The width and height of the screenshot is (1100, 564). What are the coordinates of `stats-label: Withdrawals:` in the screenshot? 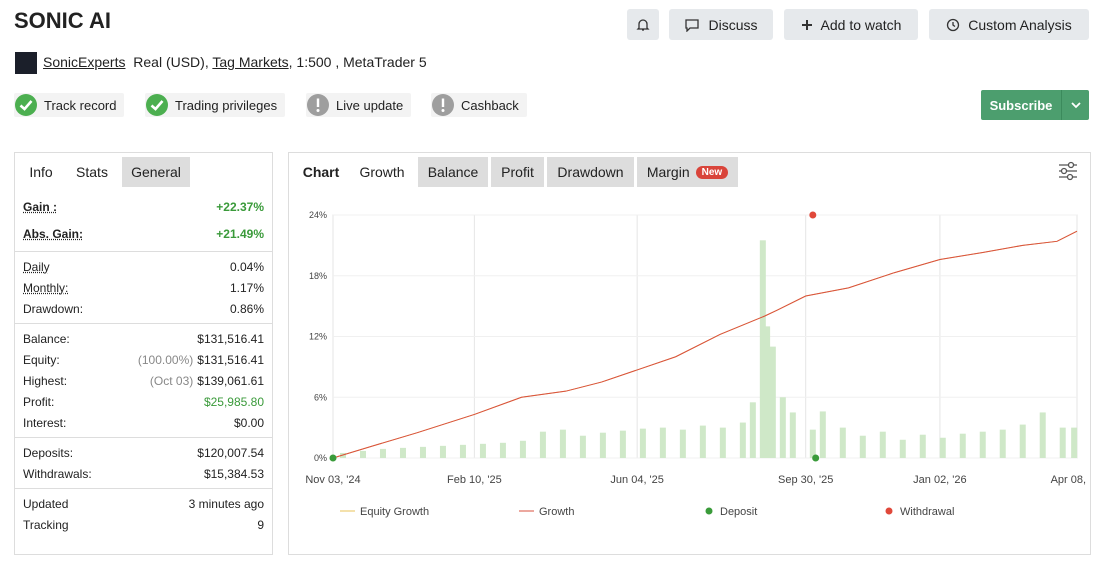 It's located at (57, 473).